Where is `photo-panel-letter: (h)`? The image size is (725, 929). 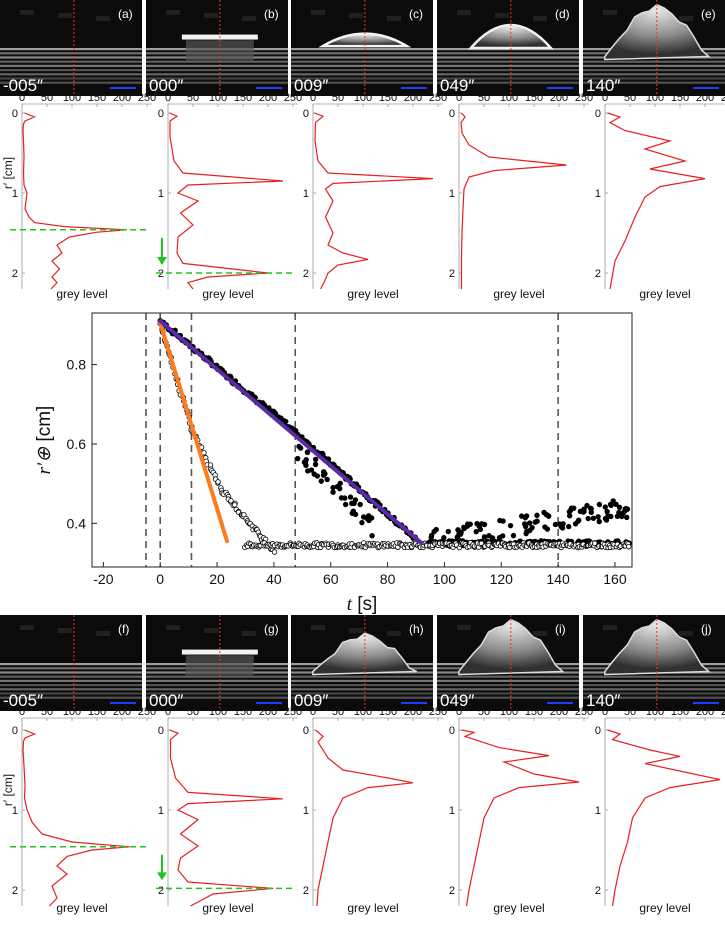 photo-panel-letter: (h) is located at coordinates (416, 629).